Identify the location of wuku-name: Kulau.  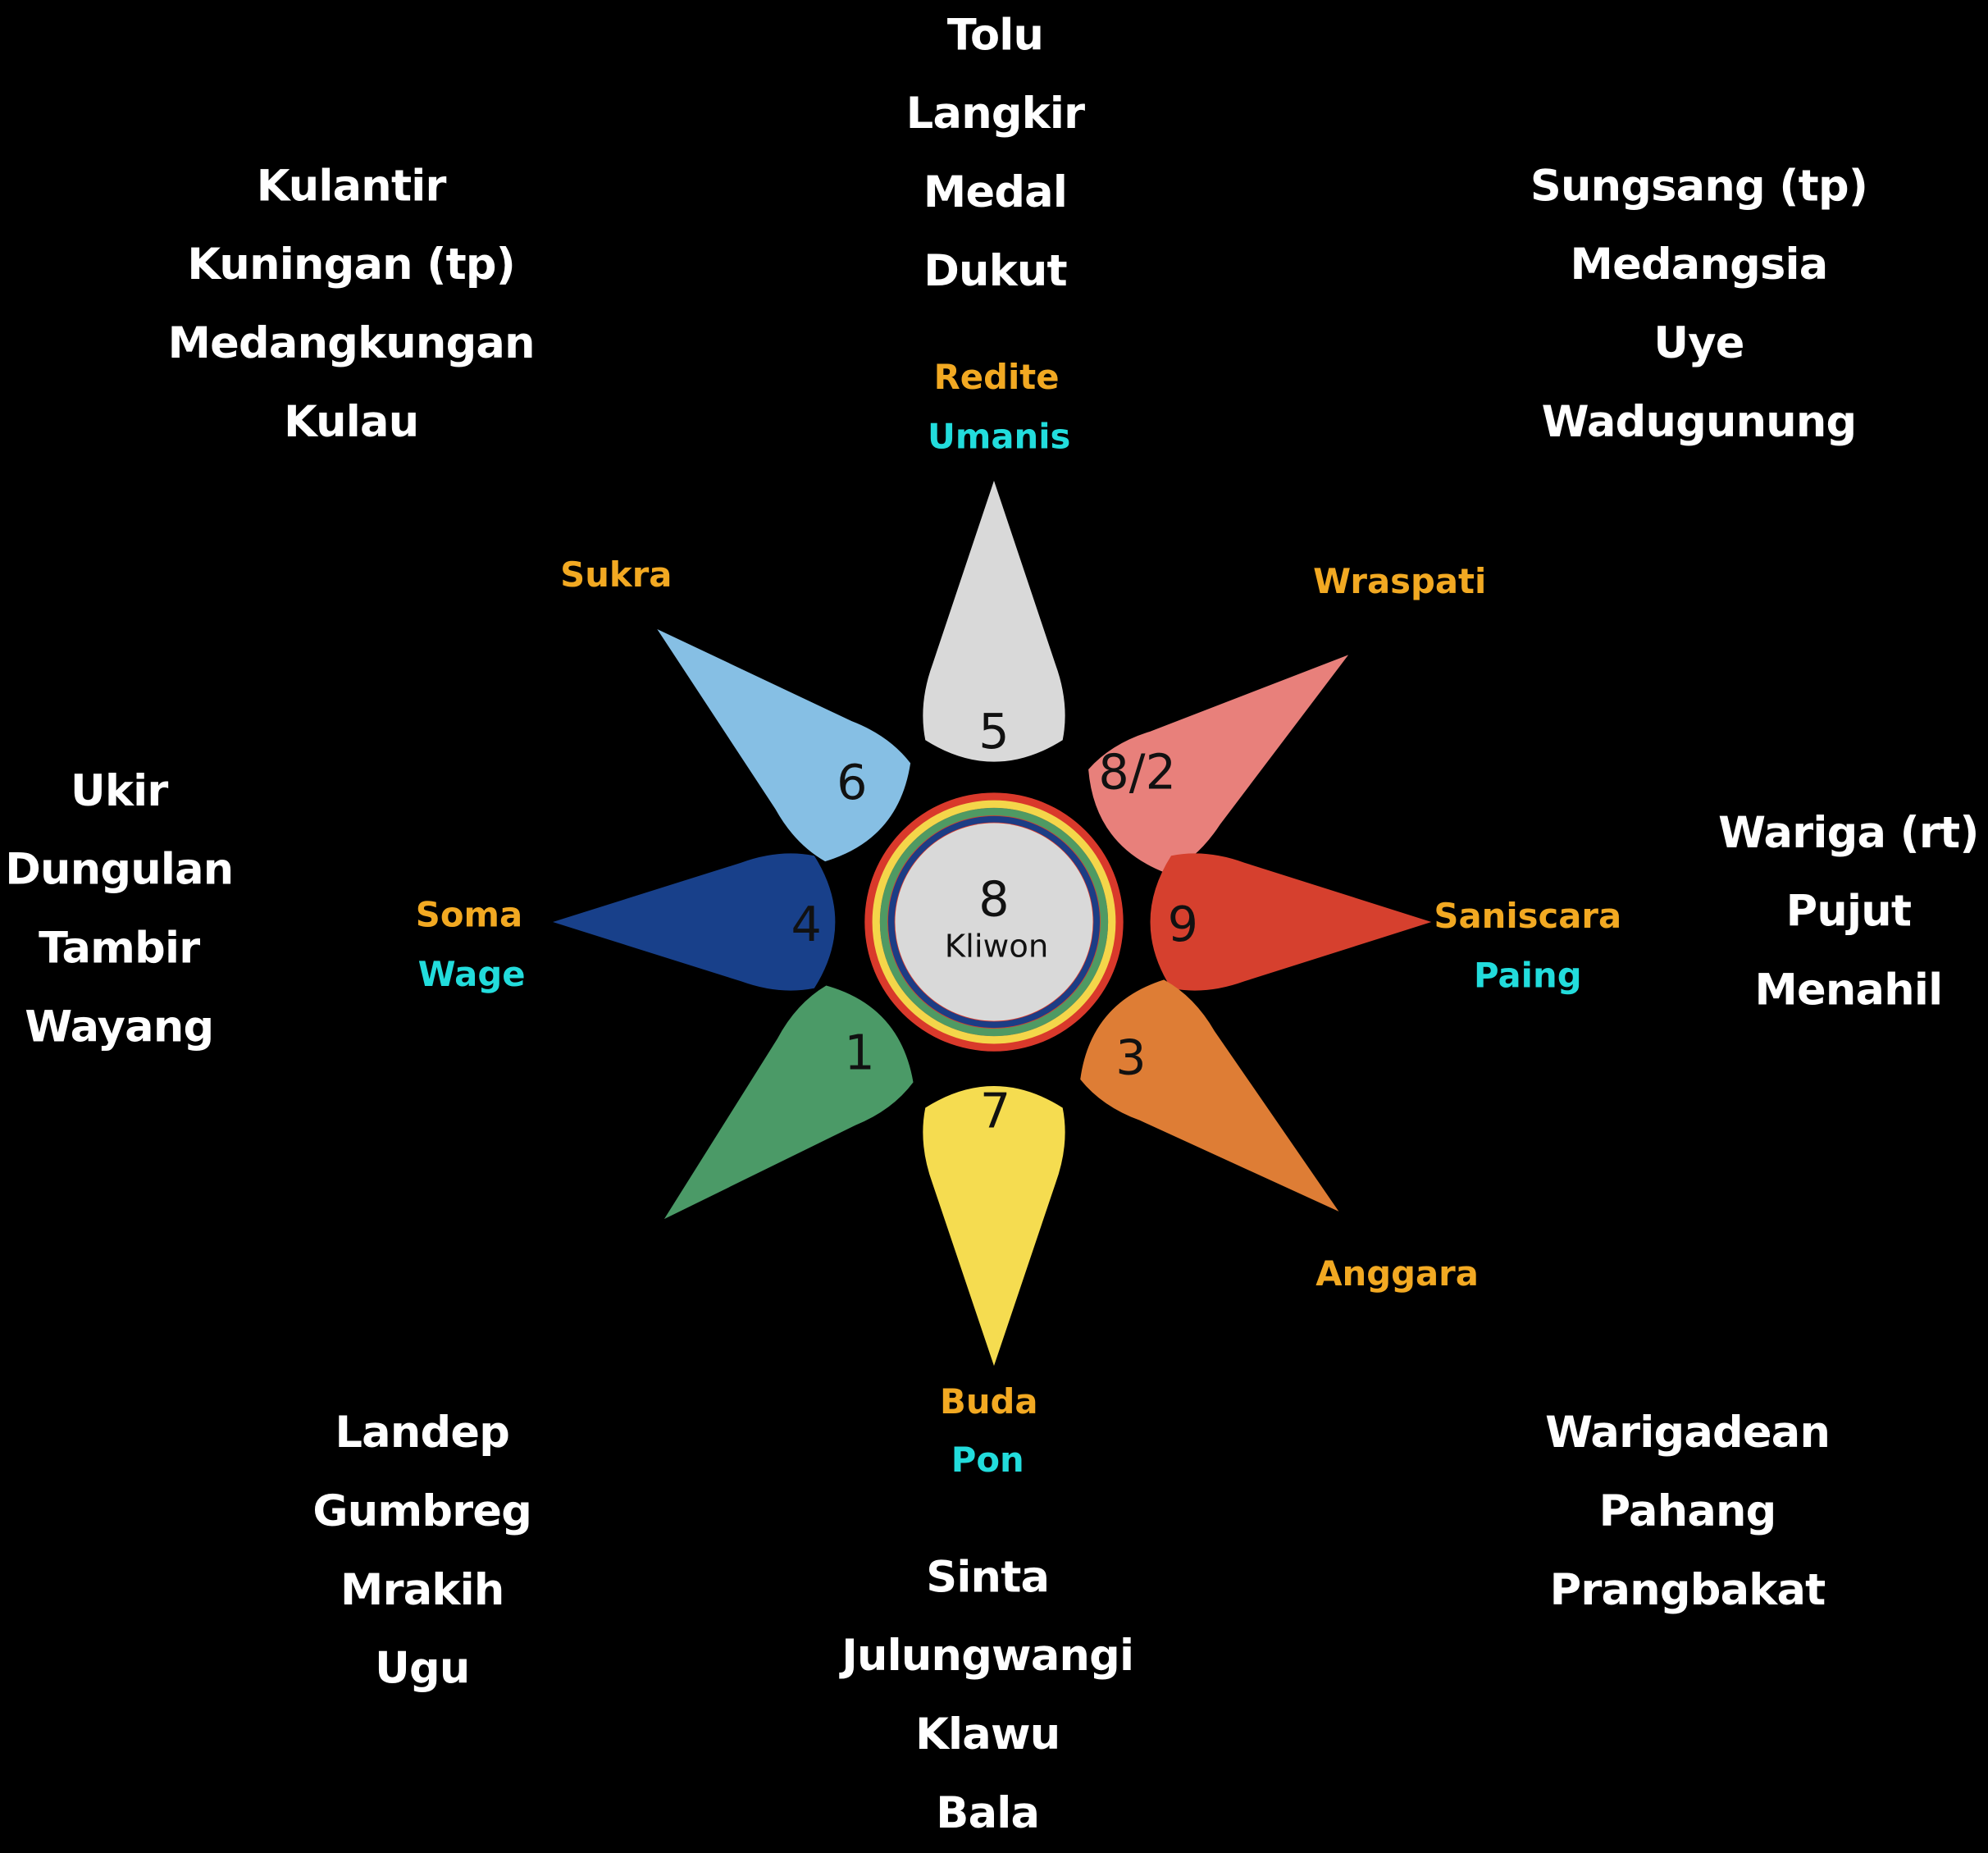
(351, 422).